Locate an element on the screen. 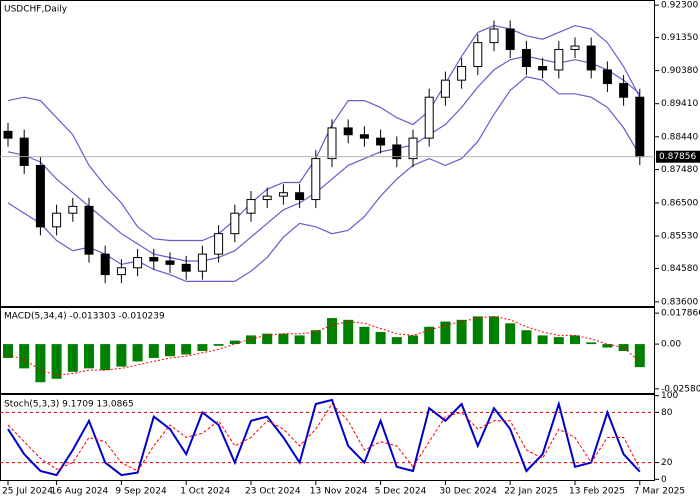 This screenshot has width=700, height=500. x-tick-label: 16 Aug 2024 is located at coordinates (80, 492).